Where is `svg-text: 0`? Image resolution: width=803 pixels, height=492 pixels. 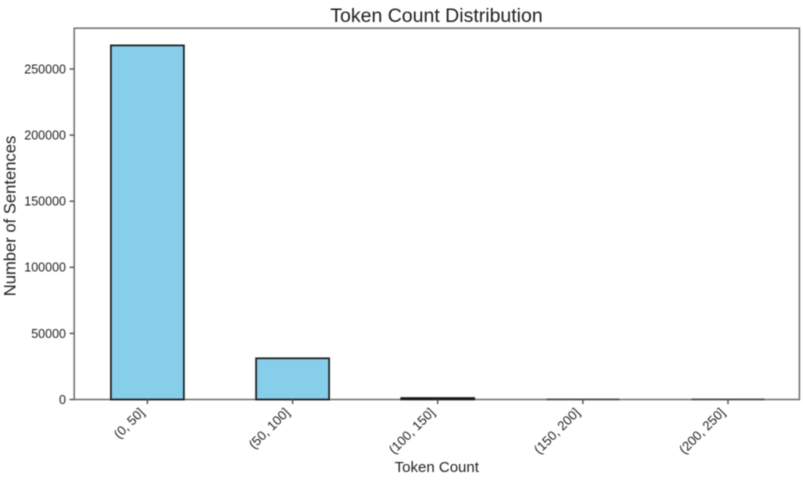
svg-text: 0 is located at coordinates (62, 400).